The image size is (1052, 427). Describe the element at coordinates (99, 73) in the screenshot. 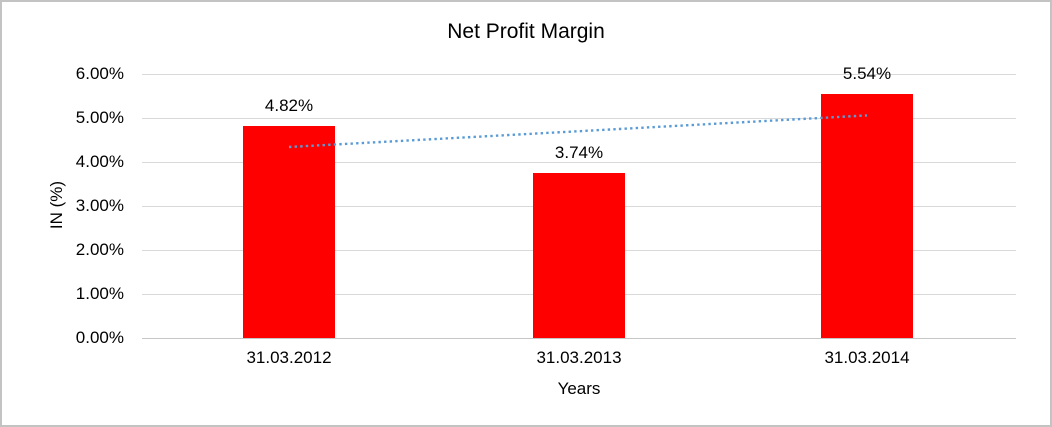

I see `y-tick-label: 6.00%` at that location.